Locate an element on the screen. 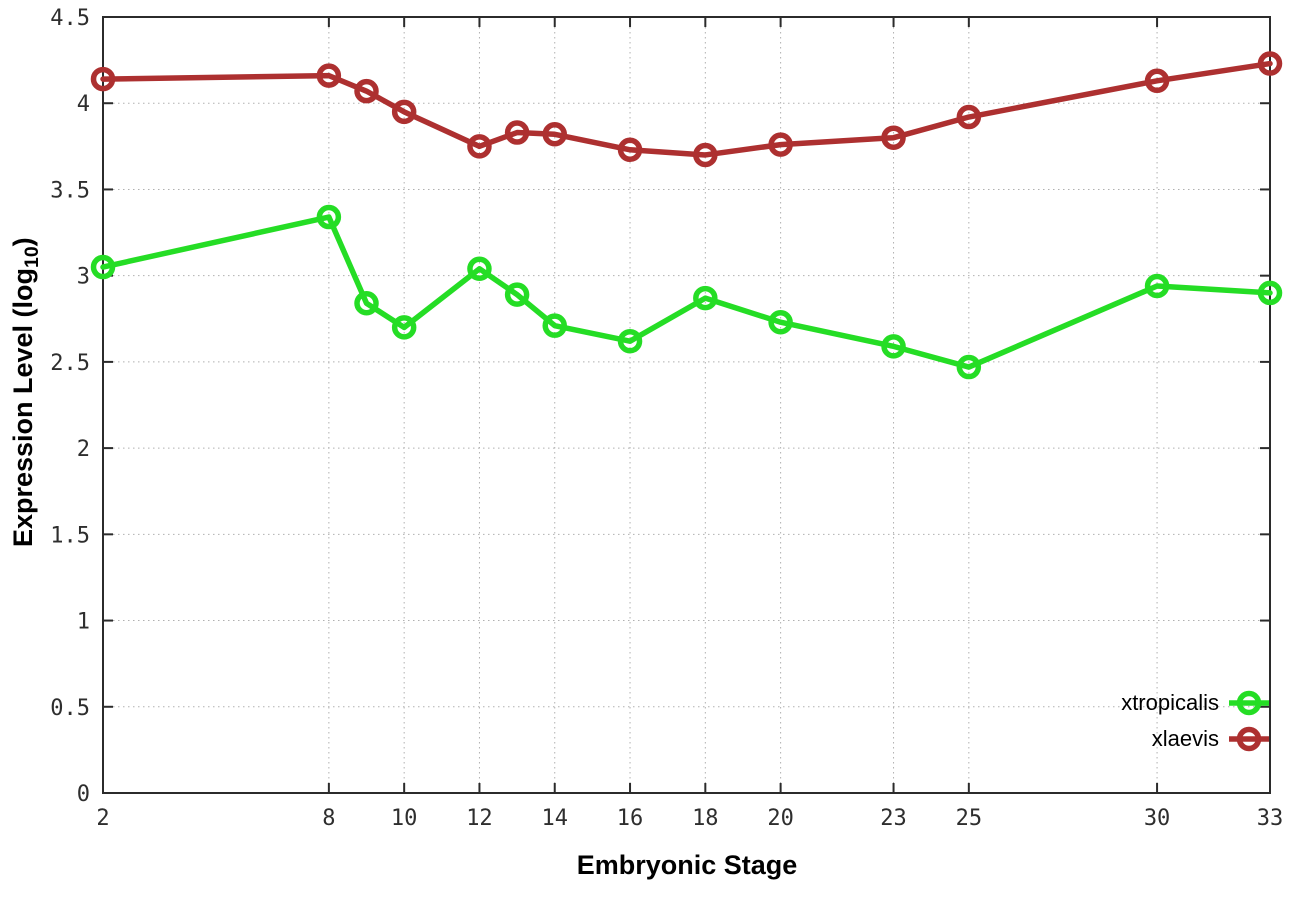 Image resolution: width=1296 pixels, height=907 pixels. legend: xtropicalis xlaevis is located at coordinates (1195, 721).